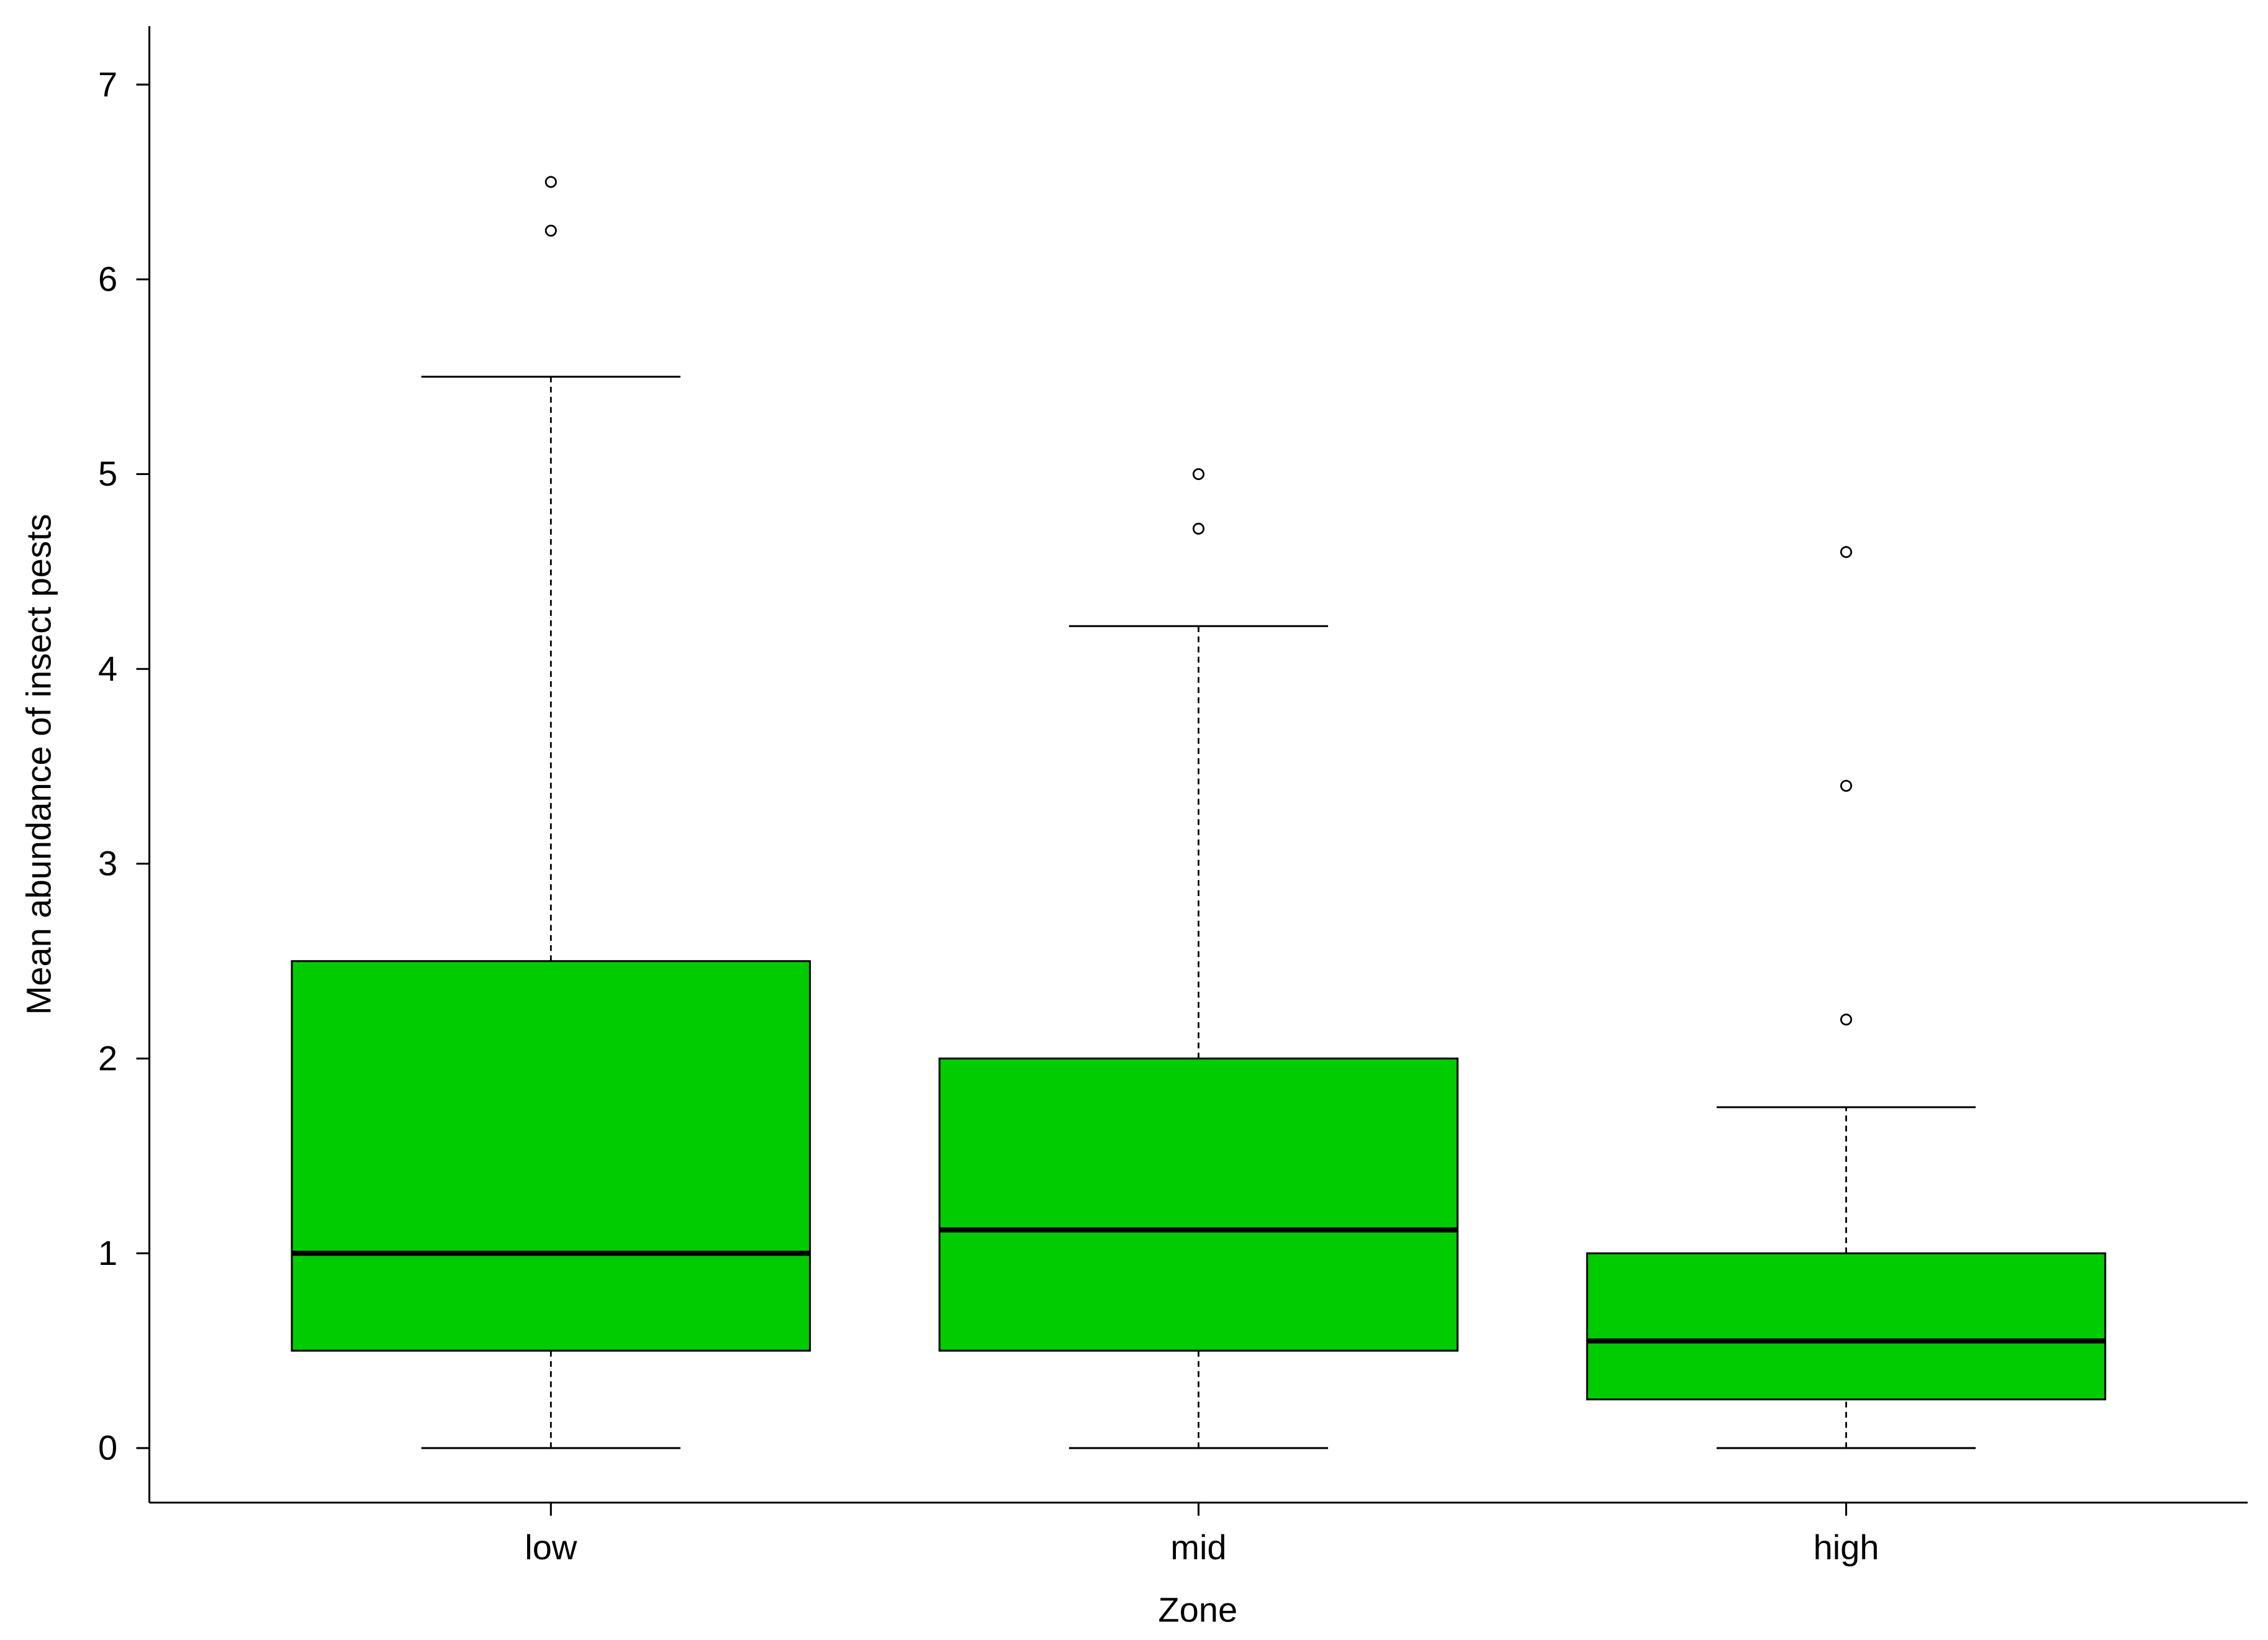  I want to click on x-axis-label: Zone, so click(1197, 1609).